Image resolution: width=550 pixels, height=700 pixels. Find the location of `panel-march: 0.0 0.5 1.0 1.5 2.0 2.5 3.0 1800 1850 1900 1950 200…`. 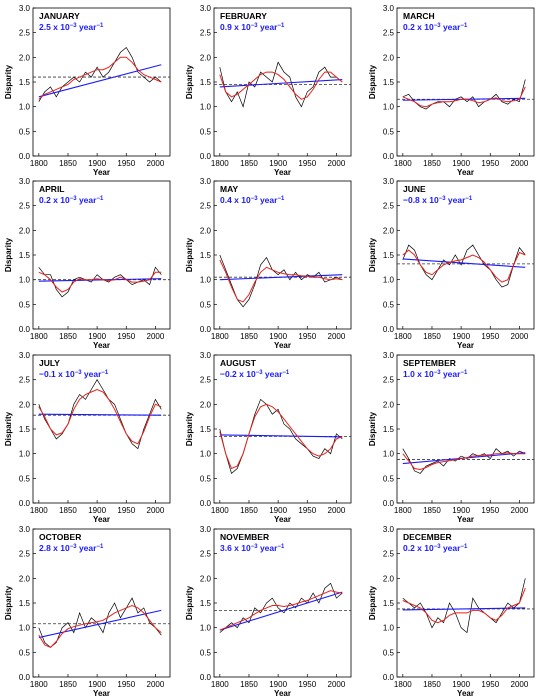

panel-march: 0.0 0.5 1.0 1.5 2.0 2.5 3.0 1800 1850 1900 1950 200… is located at coordinates (451, 90).